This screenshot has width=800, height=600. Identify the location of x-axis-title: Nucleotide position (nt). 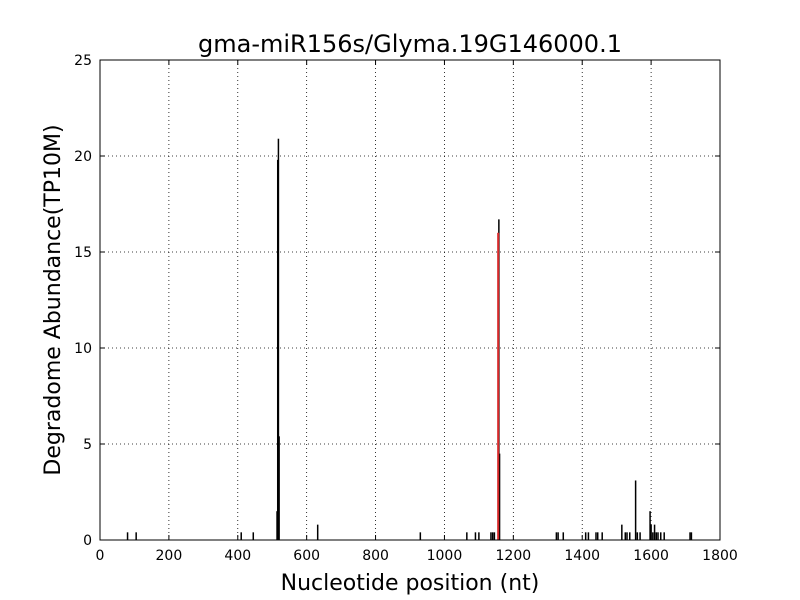
(410, 583).